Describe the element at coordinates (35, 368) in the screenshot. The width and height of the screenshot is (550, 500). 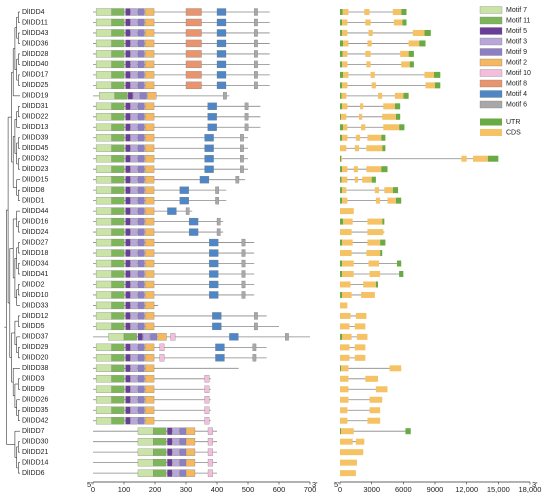
I see `gene-label: DlIDD38` at that location.